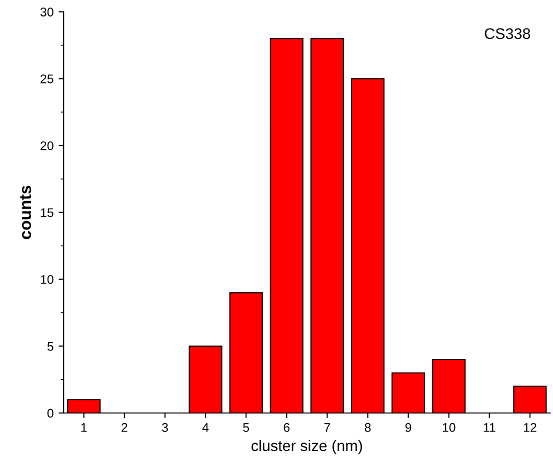  What do you see at coordinates (367, 427) in the screenshot?
I see `x-tick-label: 8` at bounding box center [367, 427].